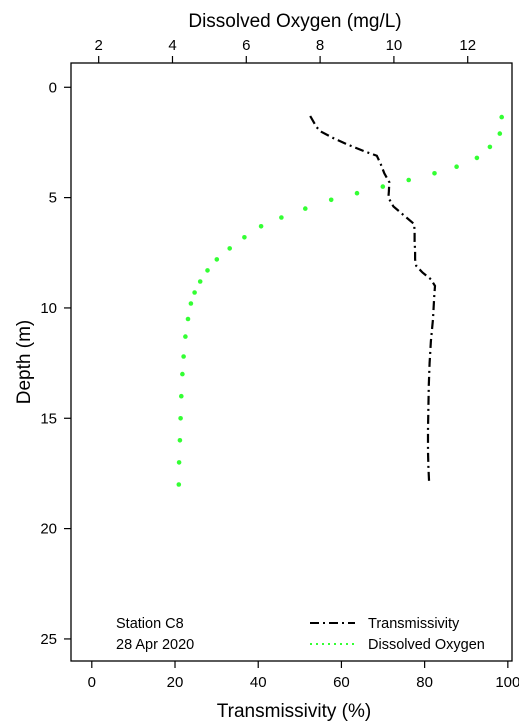 The width and height of the screenshot is (519, 723). Describe the element at coordinates (294, 711) in the screenshot. I see `bottom-axis-title: Transmissivity (%)` at that location.